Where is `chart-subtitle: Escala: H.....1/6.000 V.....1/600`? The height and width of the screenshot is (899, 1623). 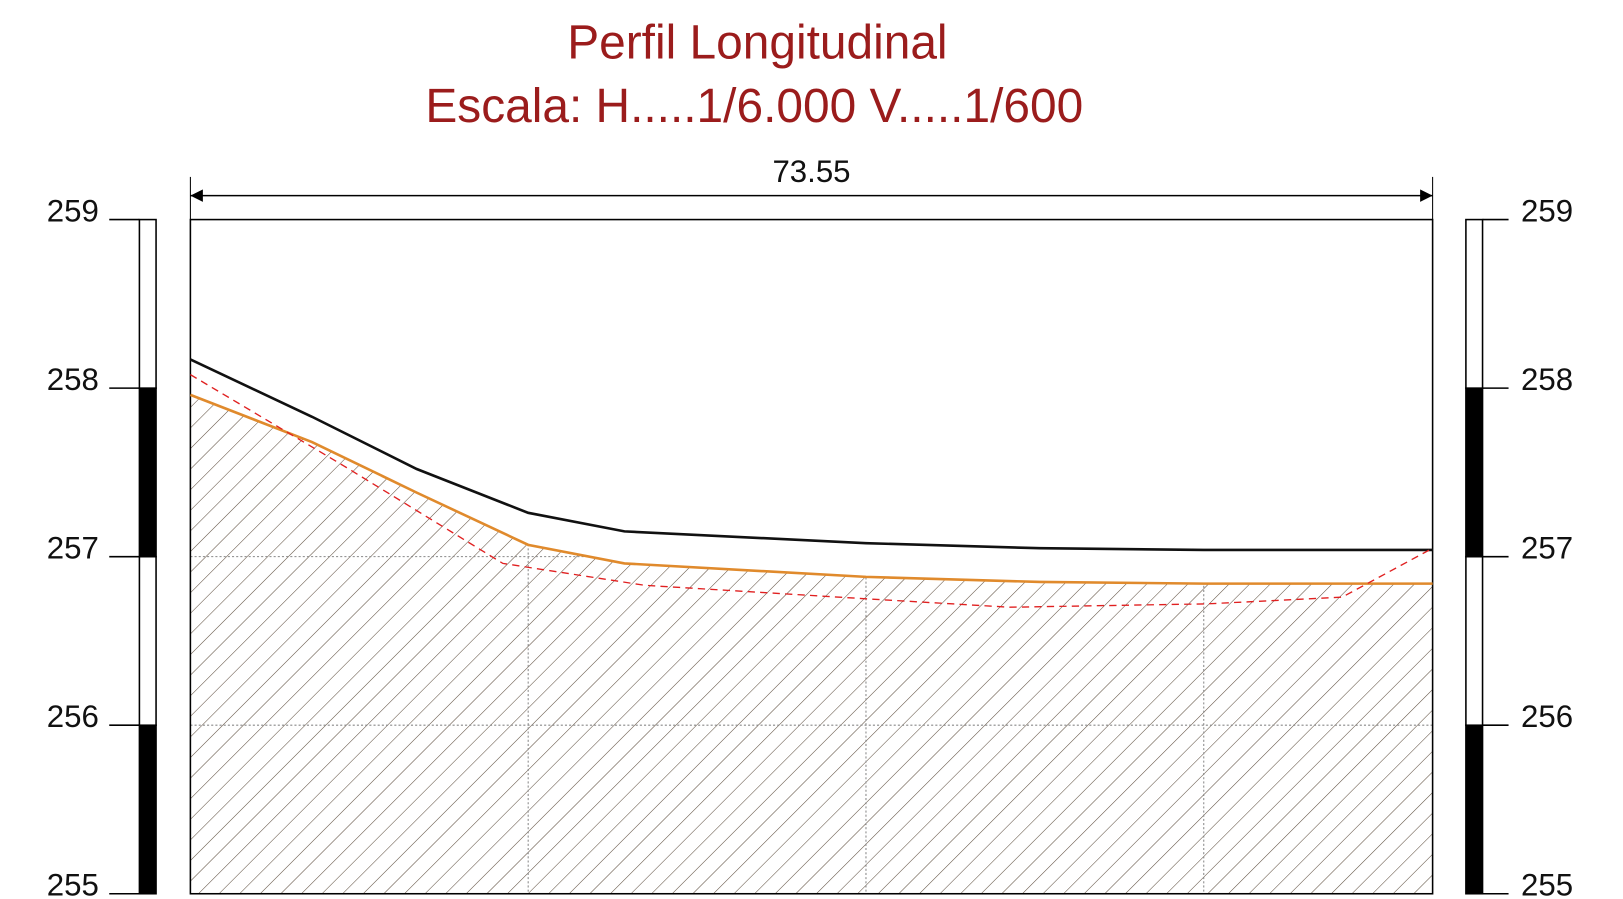 chart-subtitle: Escala: H.....1/6.000 V.....1/600 is located at coordinates (754, 106).